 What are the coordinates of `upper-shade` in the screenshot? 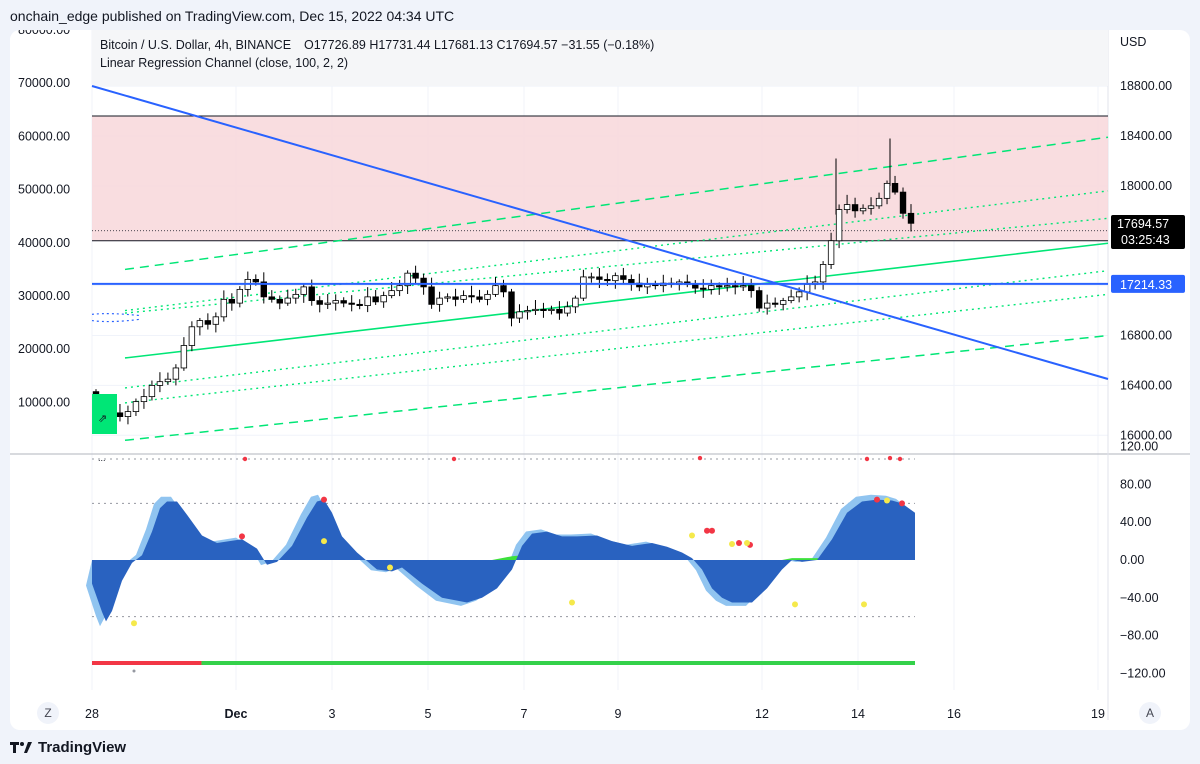 It's located at (600, 58).